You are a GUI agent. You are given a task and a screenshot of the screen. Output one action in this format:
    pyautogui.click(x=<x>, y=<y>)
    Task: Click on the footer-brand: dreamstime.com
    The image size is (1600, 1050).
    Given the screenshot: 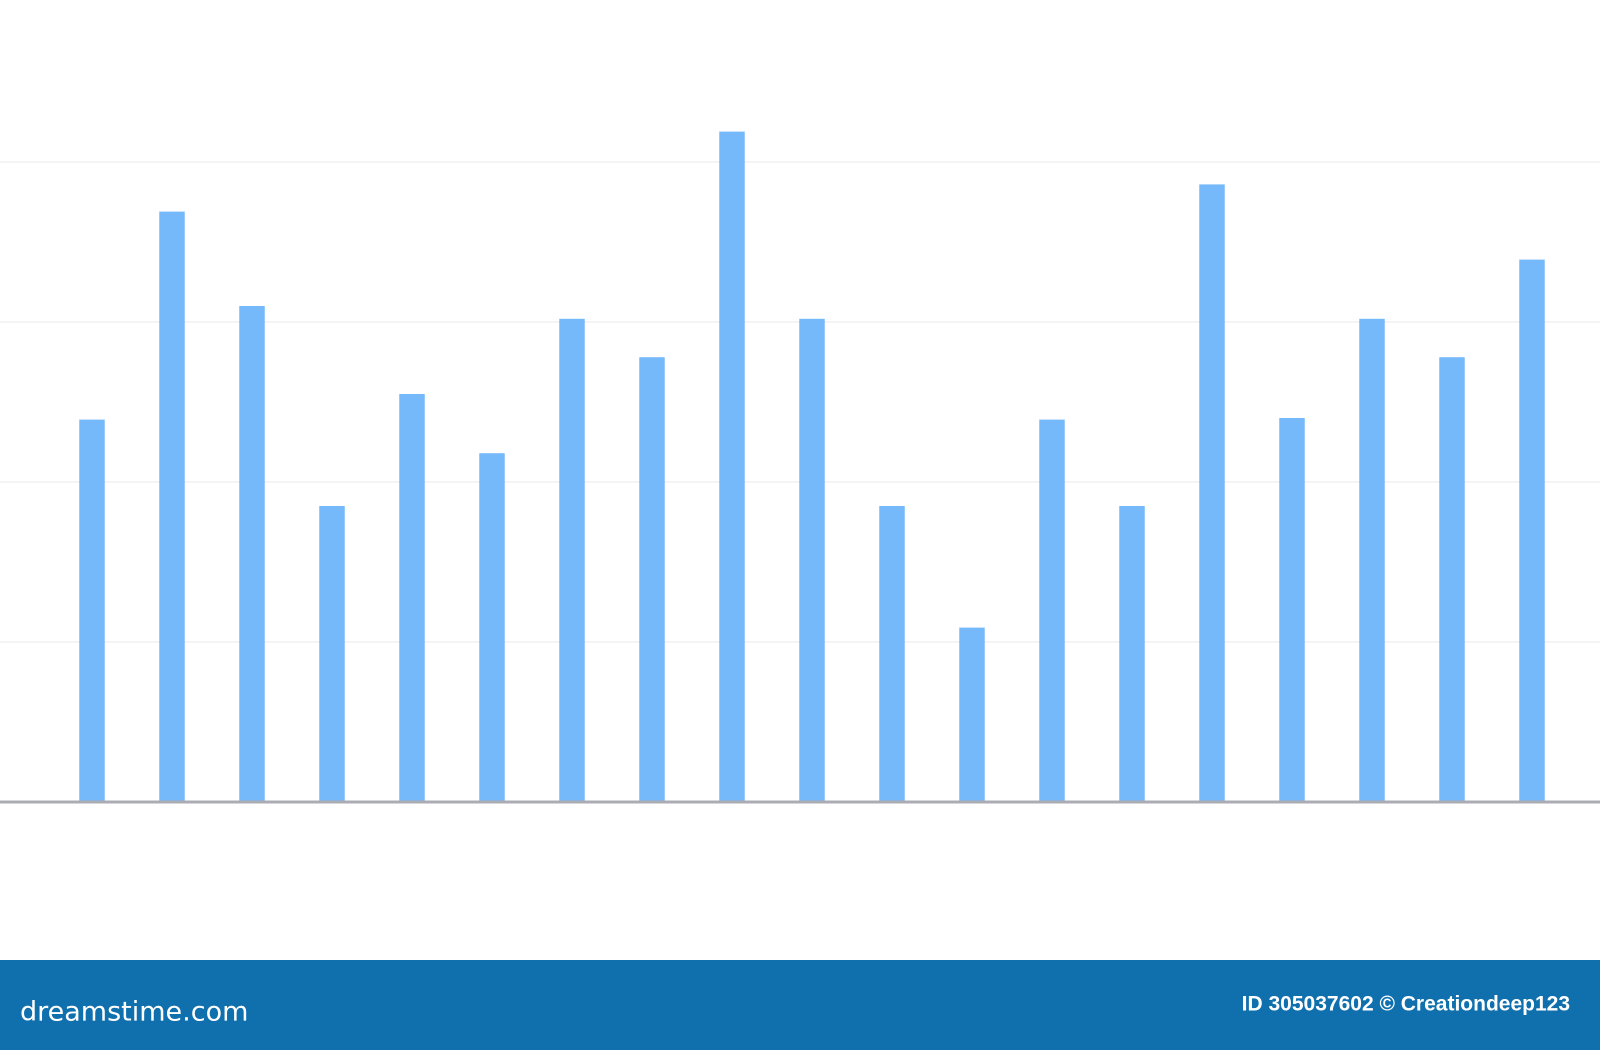 What is the action you would take?
    pyautogui.click(x=134, y=1012)
    